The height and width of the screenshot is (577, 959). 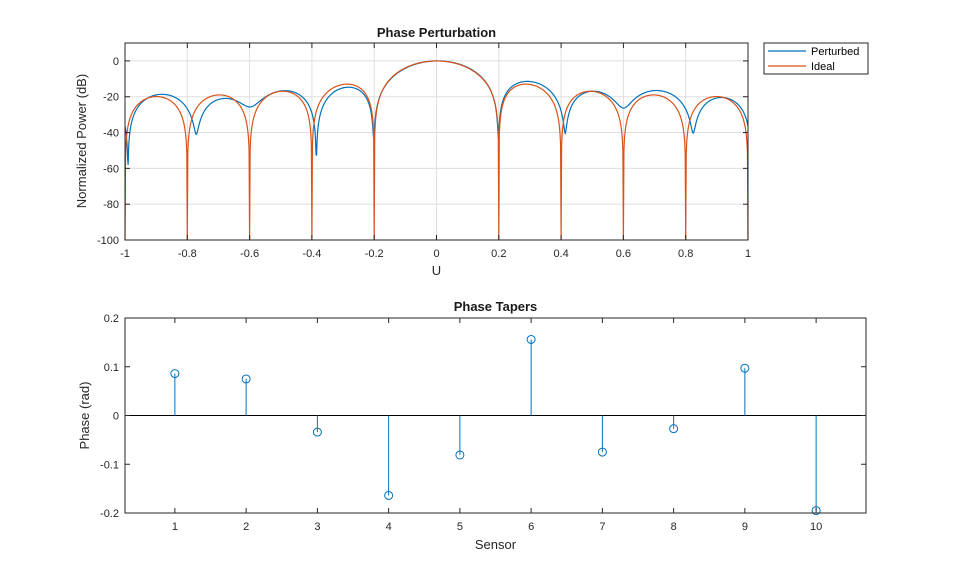 I want to click on legend-label-ideal: Ideal, so click(x=823, y=67).